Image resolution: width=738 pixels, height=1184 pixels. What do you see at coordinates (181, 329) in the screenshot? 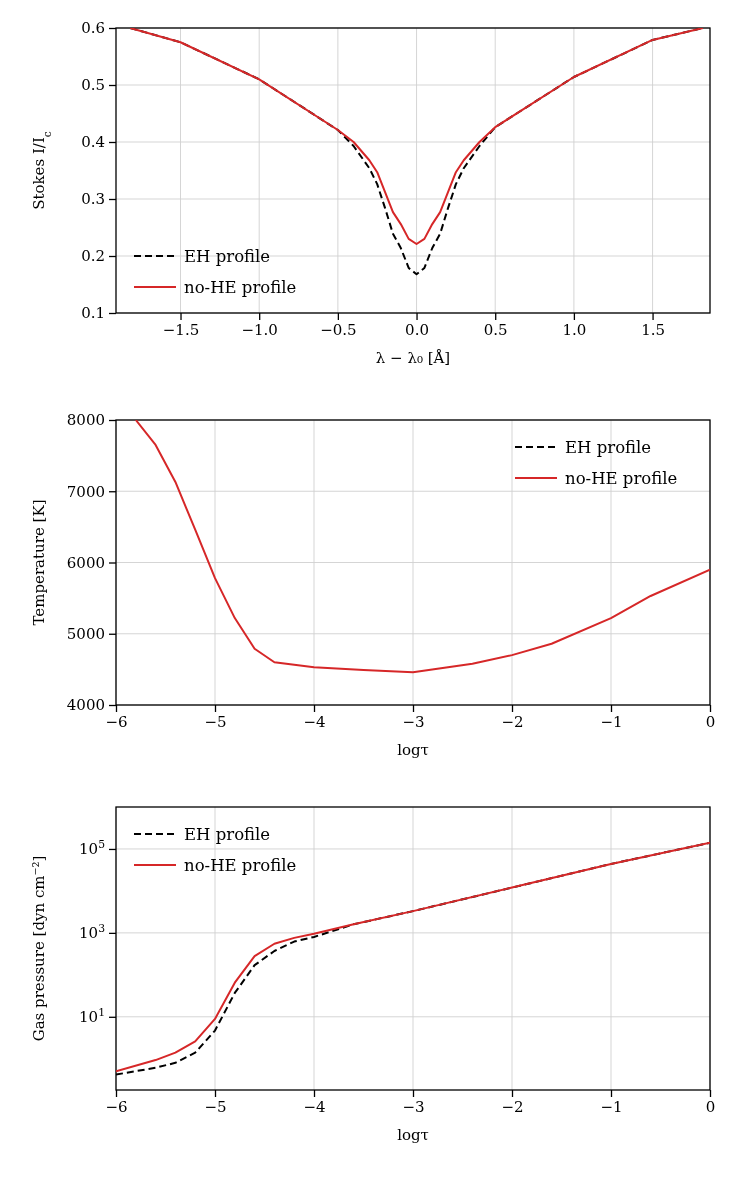
I see `x-tick-label: −1.5` at bounding box center [181, 329].